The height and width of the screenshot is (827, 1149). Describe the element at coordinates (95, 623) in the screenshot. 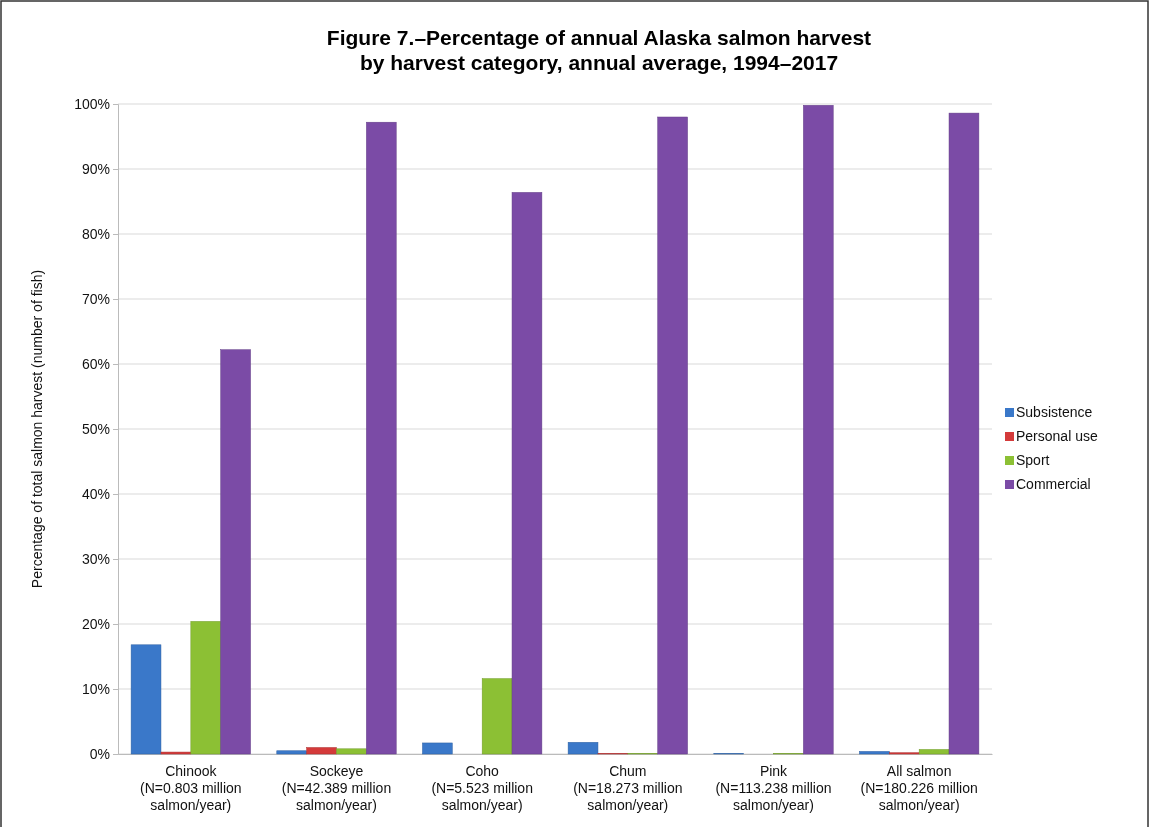

I see `y-tick-label: 20%` at that location.